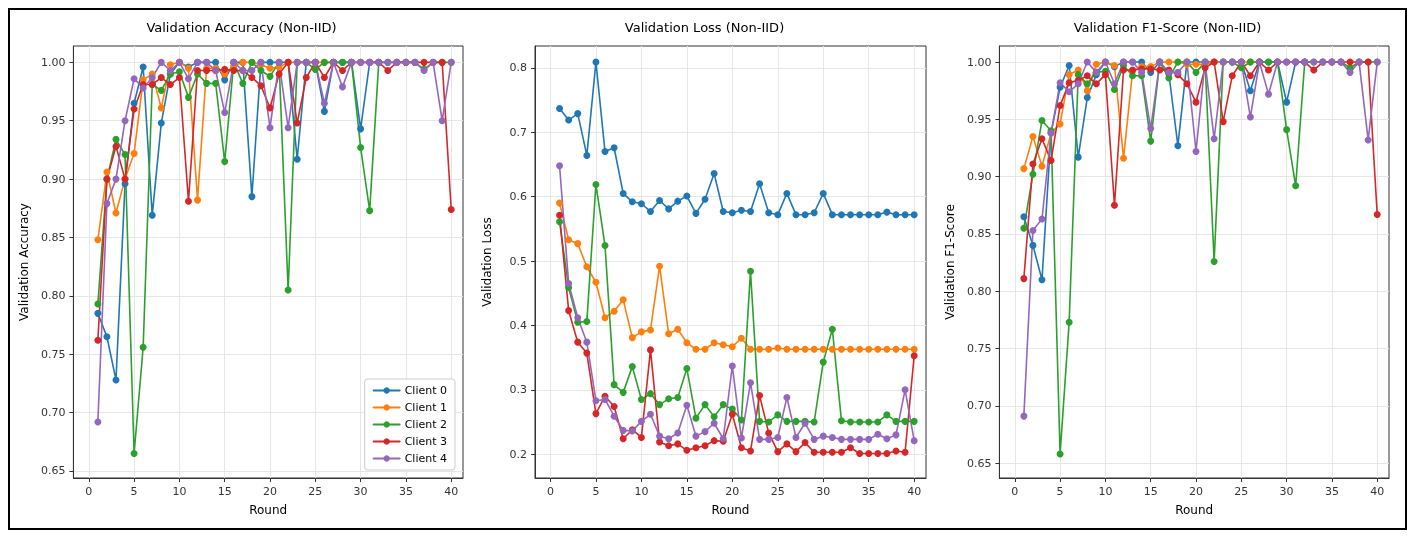  I want to click on legend-label: Client 3, so click(425, 441).